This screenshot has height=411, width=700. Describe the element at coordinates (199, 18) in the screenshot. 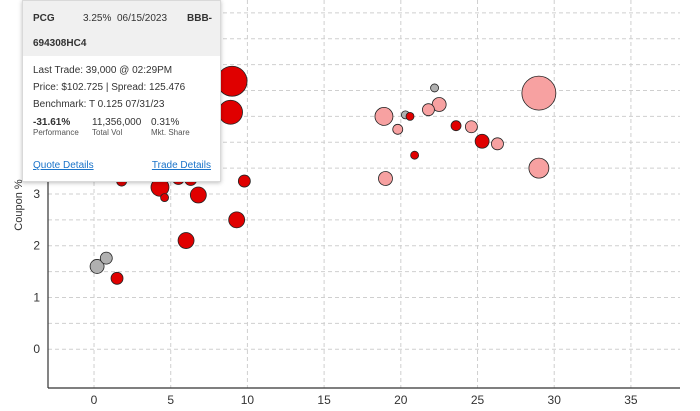

I see `tooltip-rating: BBB-` at that location.